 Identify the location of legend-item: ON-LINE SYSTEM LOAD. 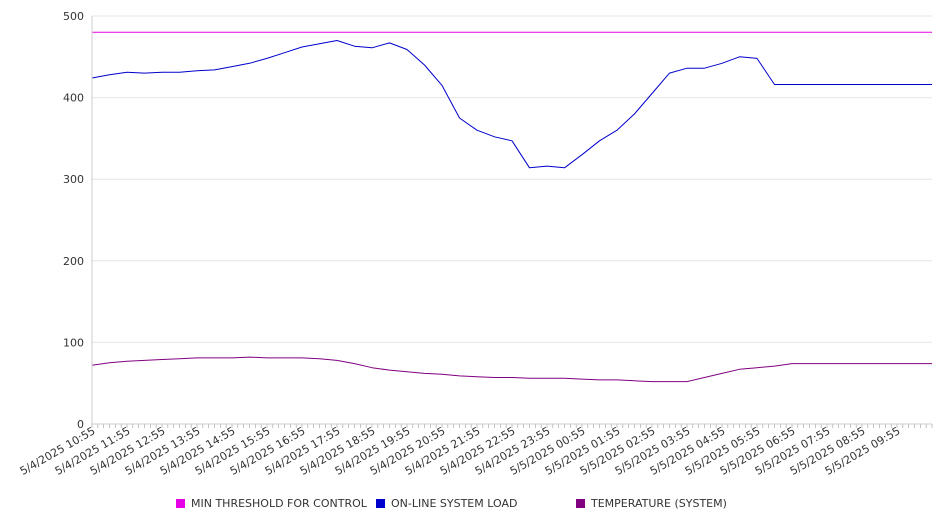
(446, 503).